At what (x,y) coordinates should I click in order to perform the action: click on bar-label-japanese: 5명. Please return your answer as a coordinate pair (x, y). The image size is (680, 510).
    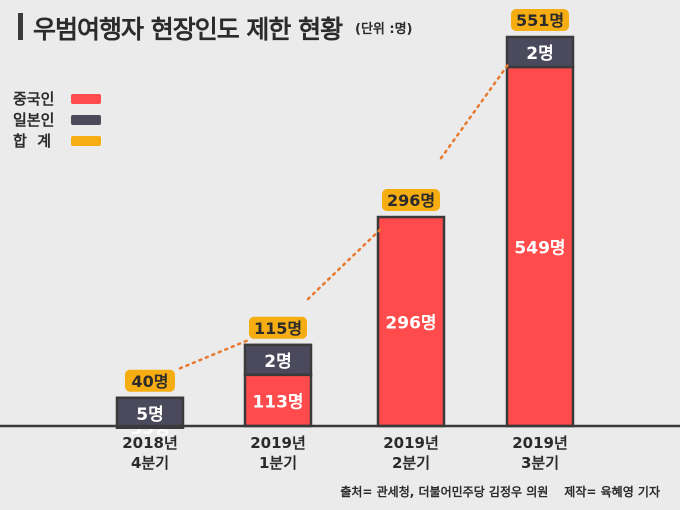
    Looking at the image, I should click on (149, 415).